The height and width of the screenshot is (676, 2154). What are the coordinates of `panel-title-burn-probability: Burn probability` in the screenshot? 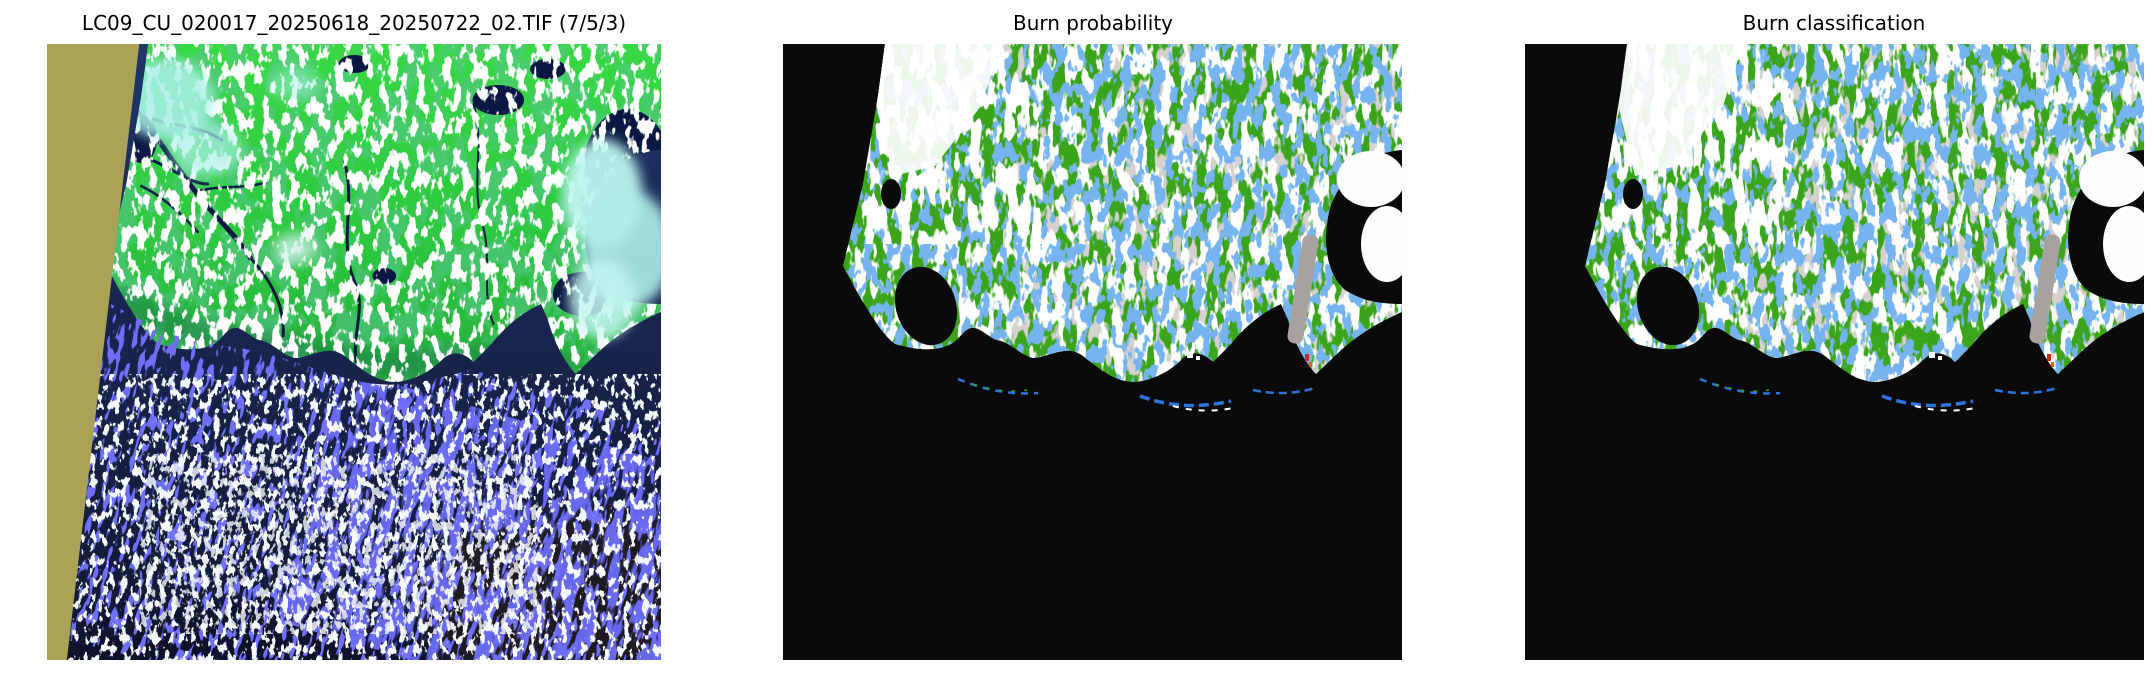 It's located at (1093, 23).